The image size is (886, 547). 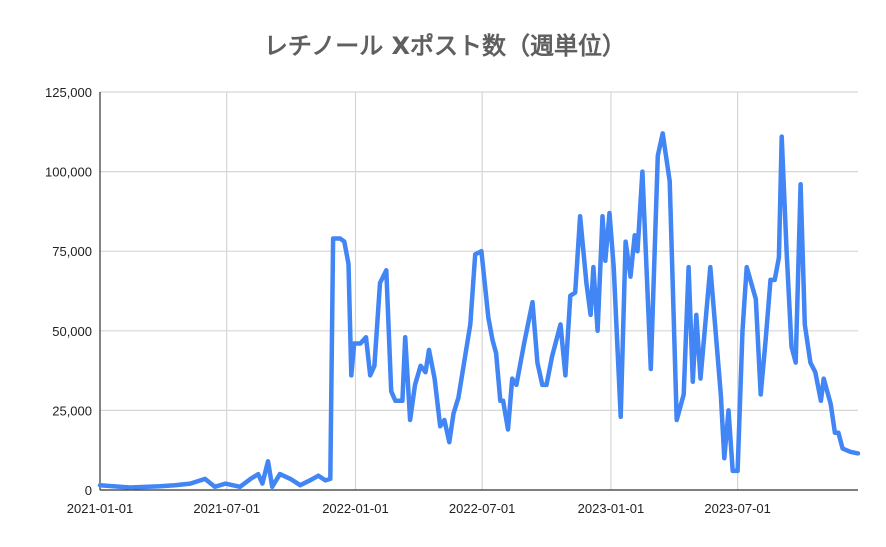 I want to click on y-tick-label: 100,000, so click(x=68, y=172).